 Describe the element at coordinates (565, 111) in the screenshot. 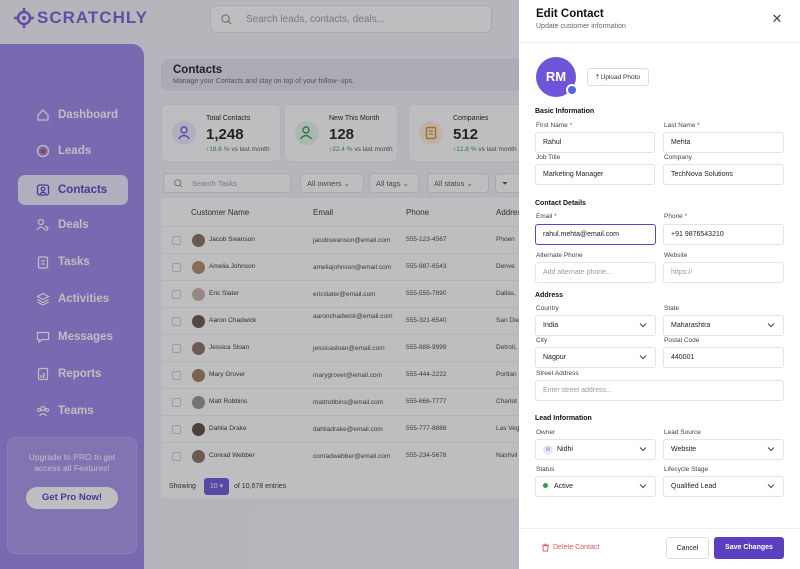

I see `section-basic-information: Basic Information` at that location.